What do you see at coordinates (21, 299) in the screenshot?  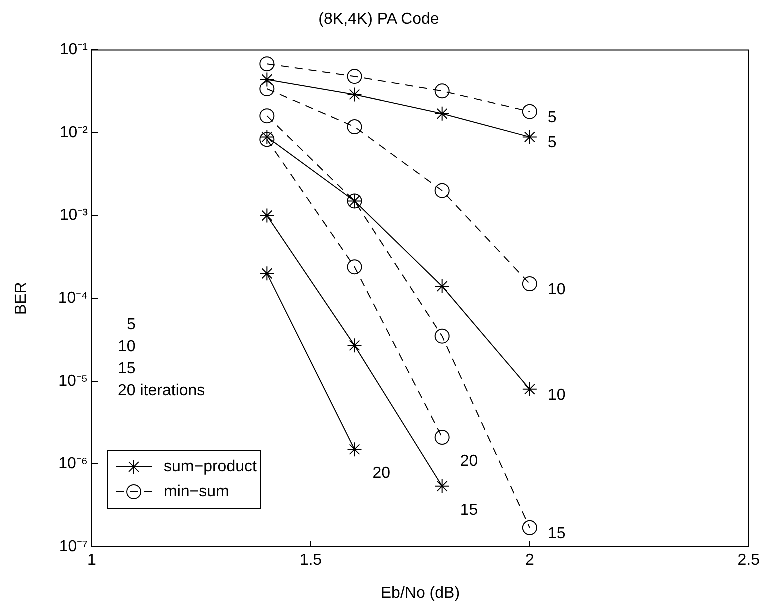 I see `y-axis-title: BER` at bounding box center [21, 299].